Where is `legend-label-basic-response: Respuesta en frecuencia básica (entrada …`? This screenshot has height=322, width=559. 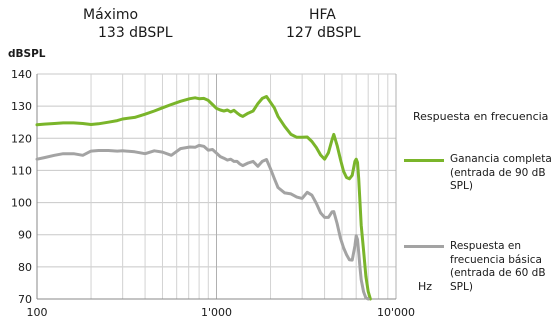 legend-label-basic-response: Respuesta en frecuencia básica (entrada … is located at coordinates (498, 266).